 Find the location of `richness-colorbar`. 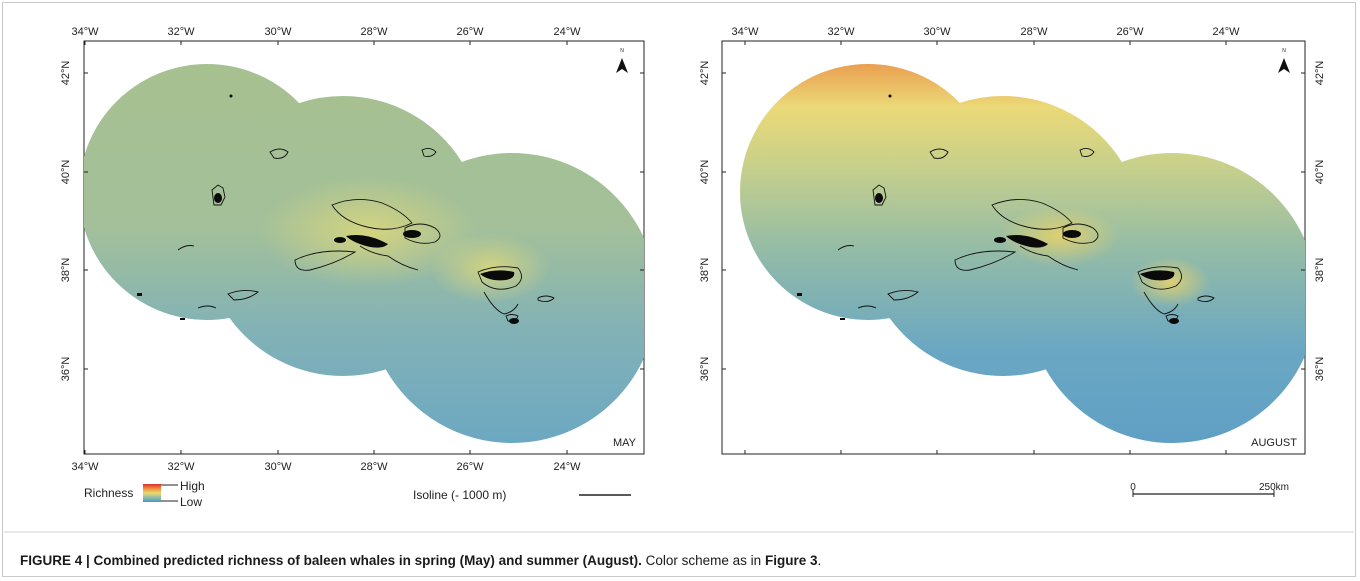

richness-colorbar is located at coordinates (152, 493).